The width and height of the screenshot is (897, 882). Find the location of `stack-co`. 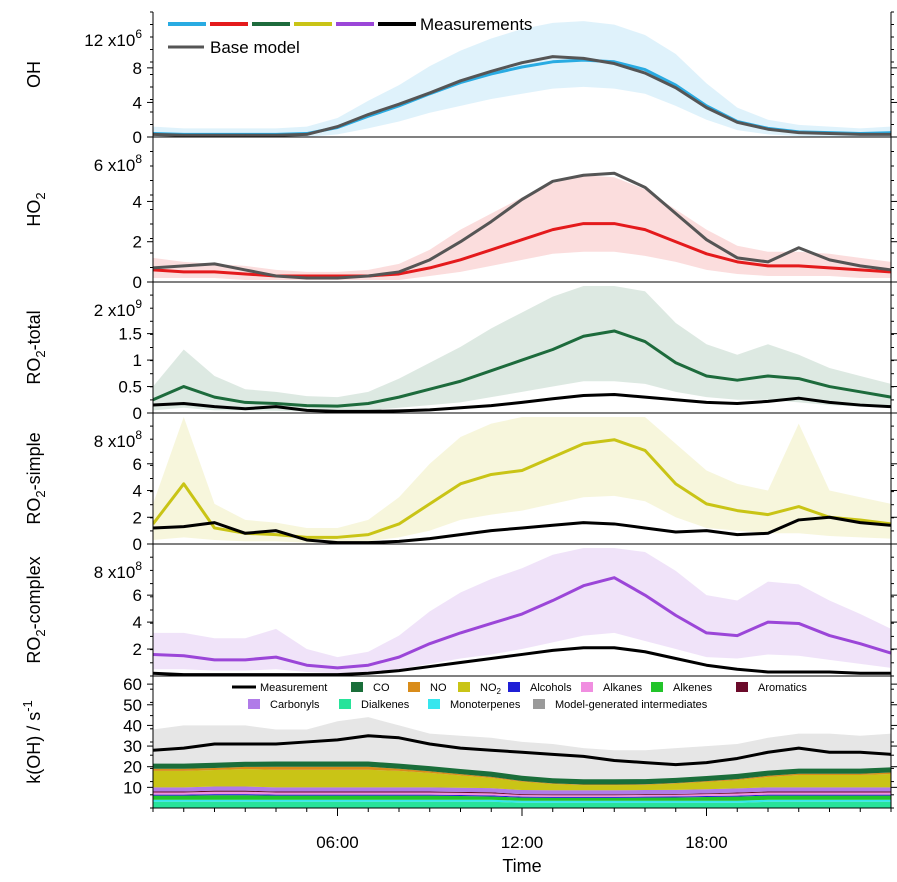

stack-co is located at coordinates (522, 773).